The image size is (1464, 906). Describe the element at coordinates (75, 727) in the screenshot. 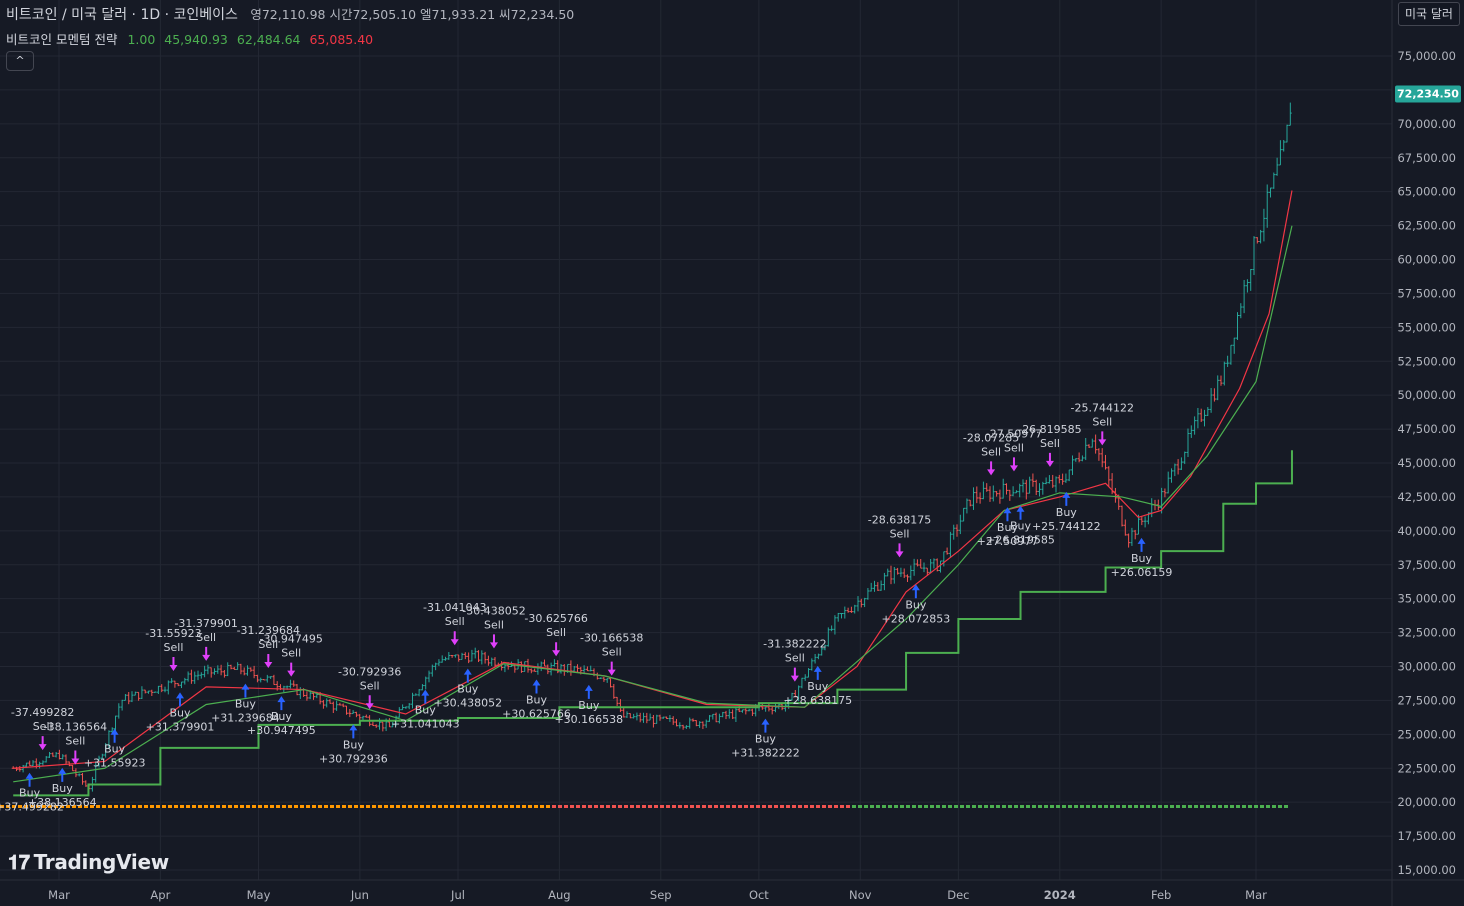

I see `sell-signal-value: -38.136564` at that location.